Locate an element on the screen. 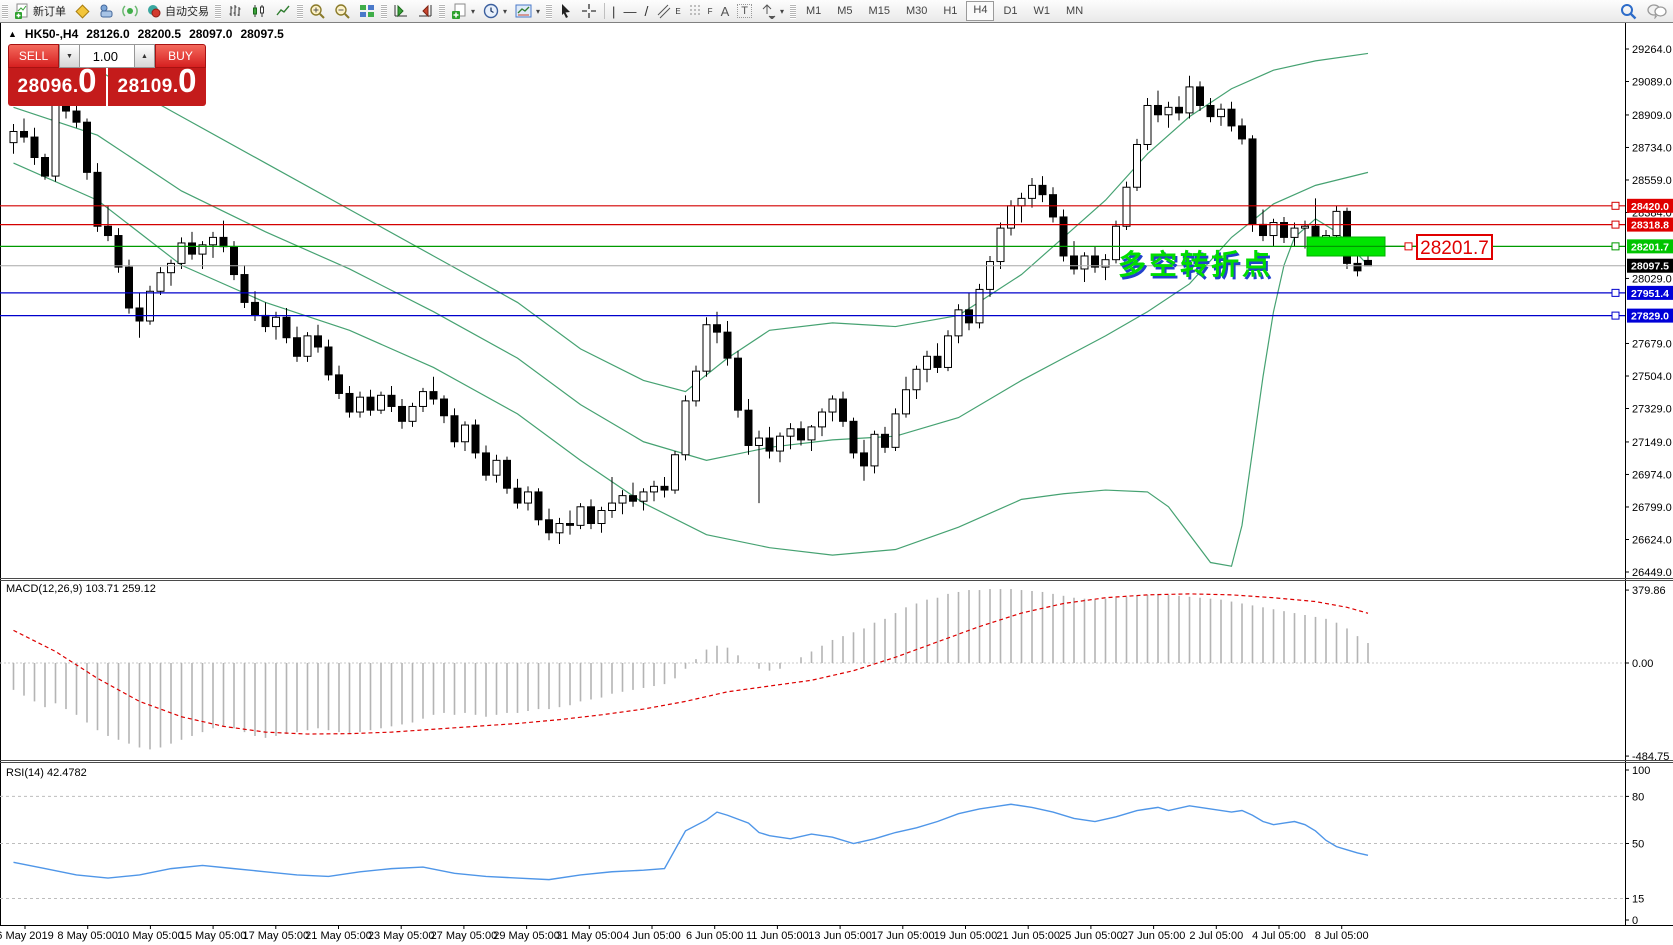  svg-text: 27 May 05:00 is located at coordinates (464, 936).